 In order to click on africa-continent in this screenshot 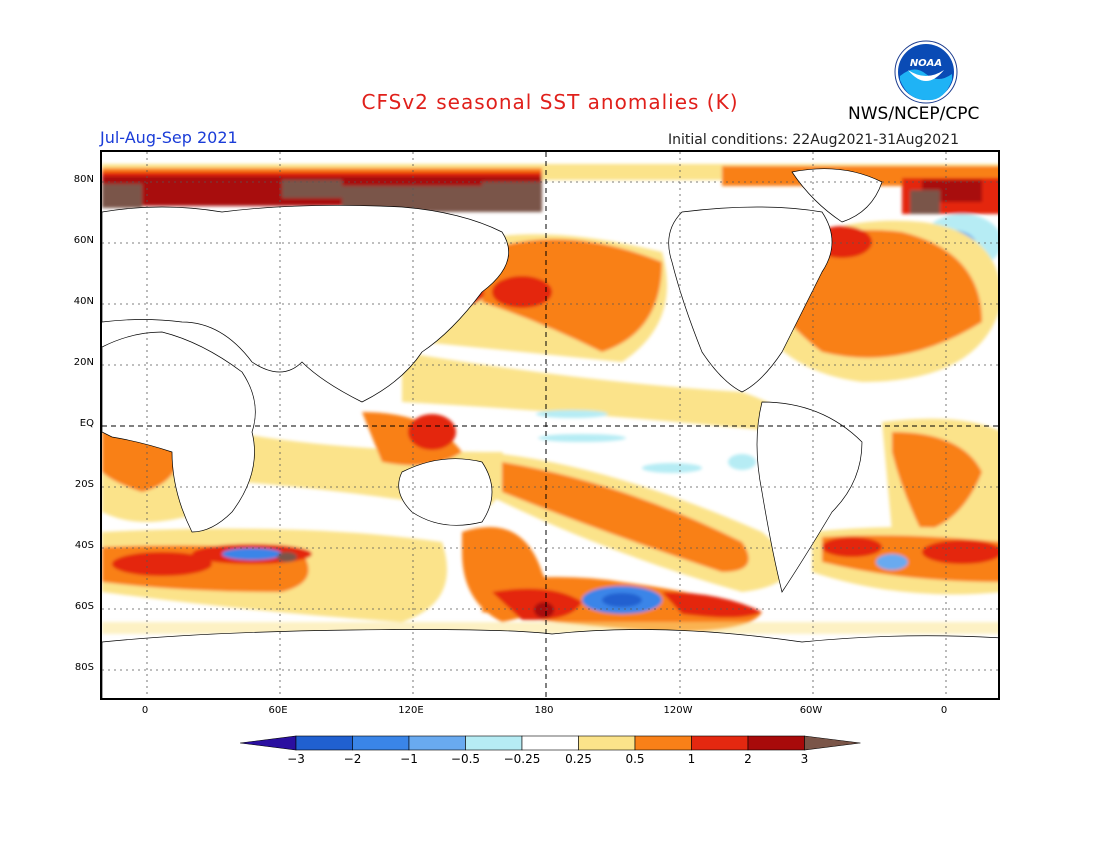, I will do `click(179, 432)`.